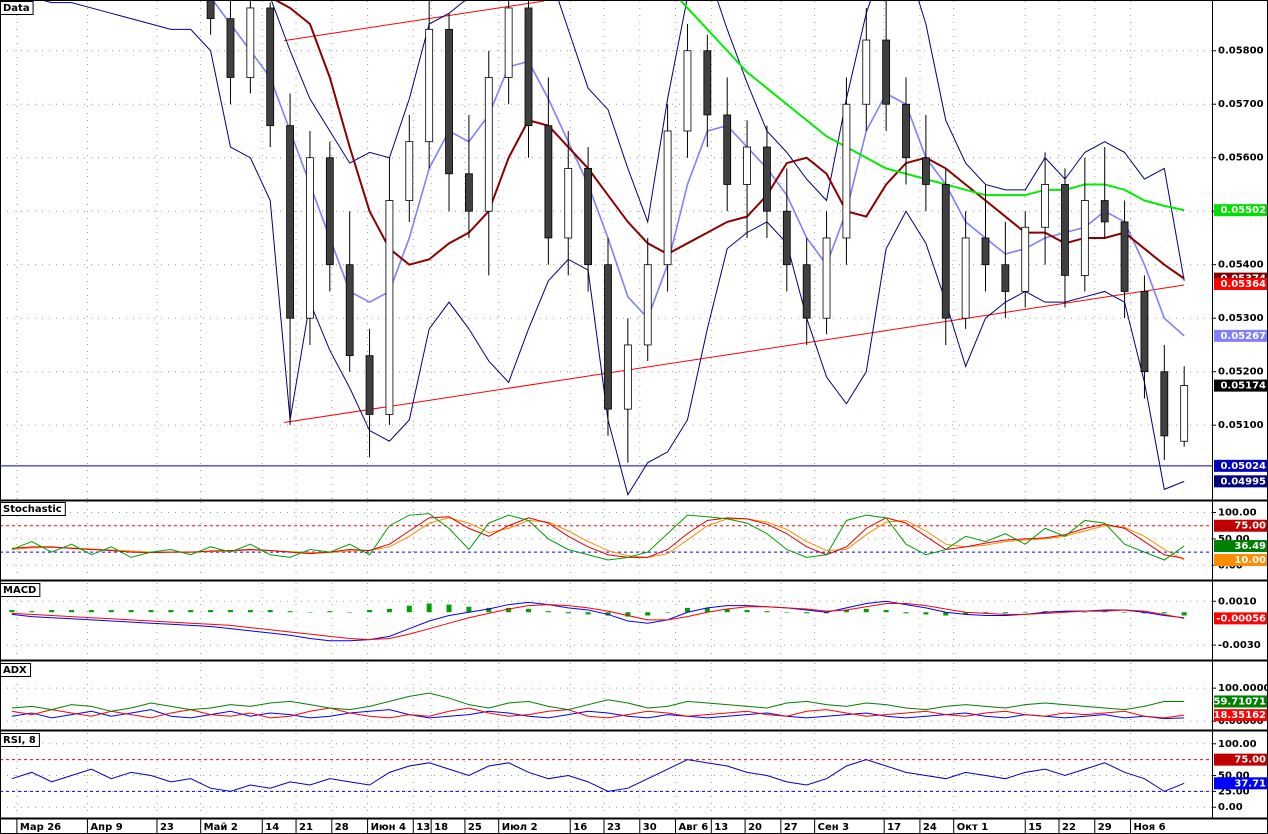 This screenshot has width=1268, height=834. I want to click on y-tick-label: 25.00, so click(1234, 791).